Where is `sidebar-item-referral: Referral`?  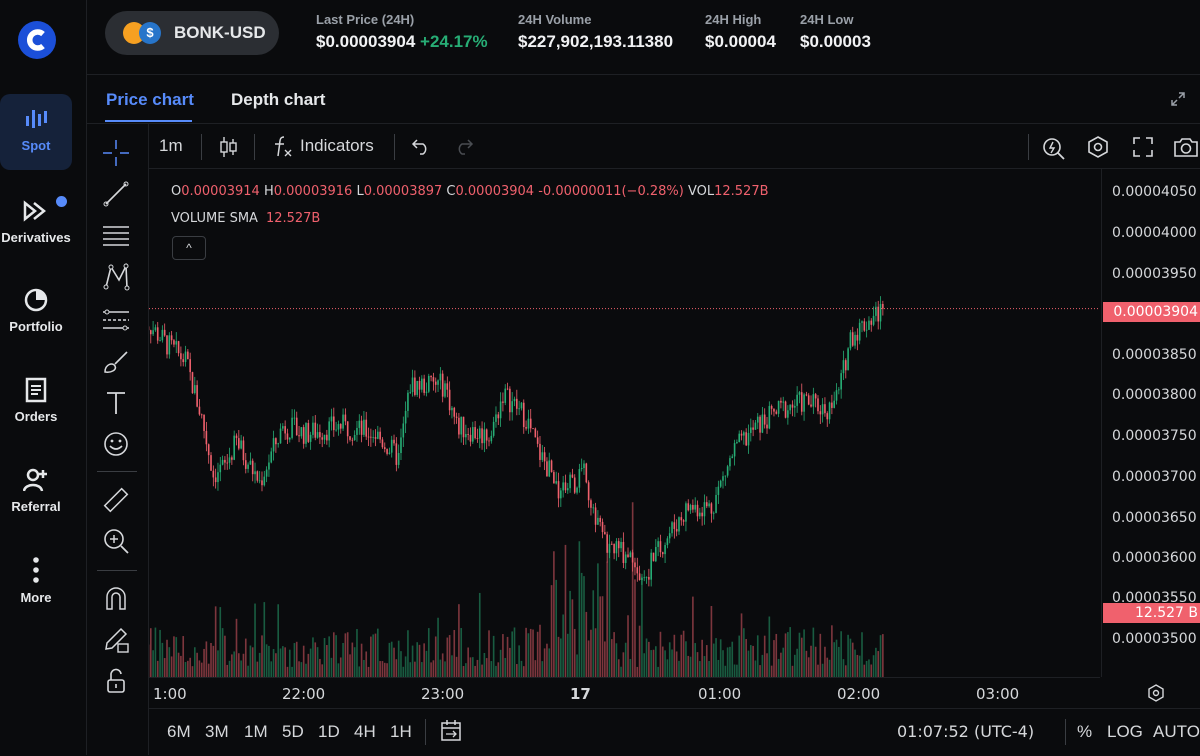 sidebar-item-referral: Referral is located at coordinates (36, 490).